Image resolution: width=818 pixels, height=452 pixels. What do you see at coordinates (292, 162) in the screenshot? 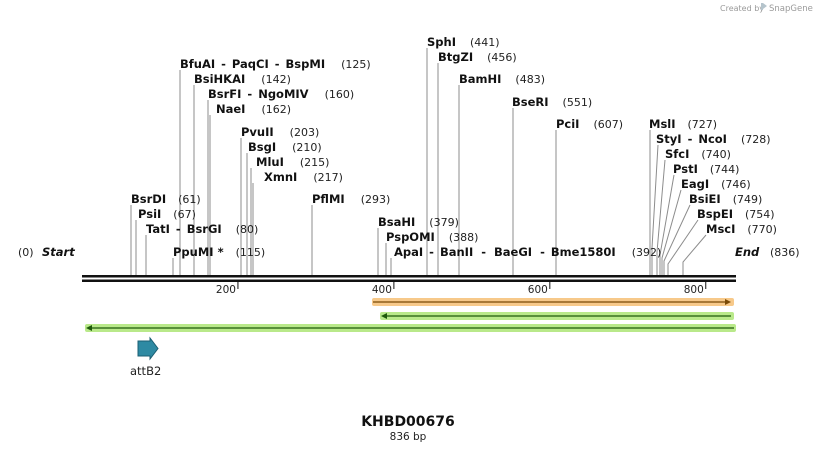
I see `site-label: MluI (215)` at bounding box center [292, 162].